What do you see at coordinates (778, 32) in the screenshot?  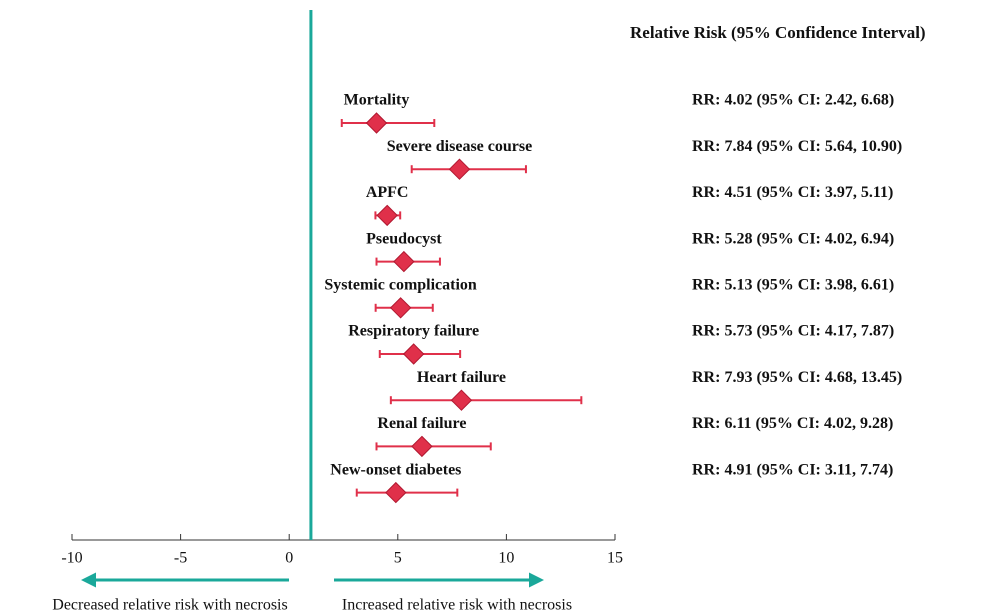 I see `chart-title: Relative Risk (95% Confidence Interval)` at bounding box center [778, 32].